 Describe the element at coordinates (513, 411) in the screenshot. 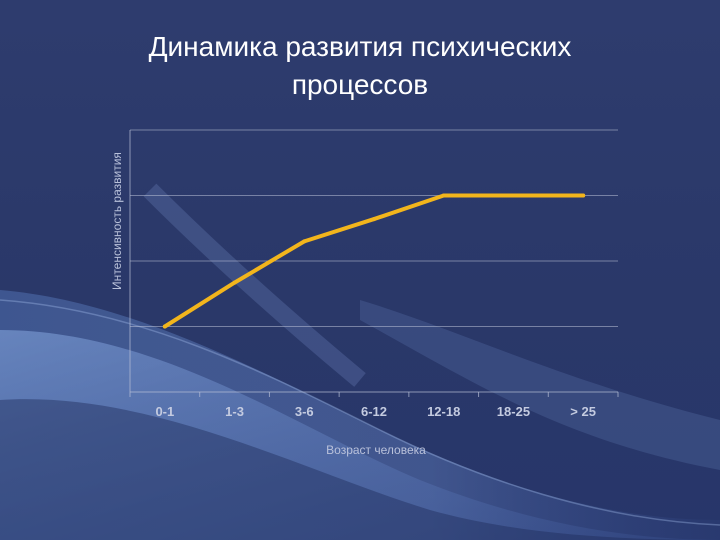

I see `x-tick-label: 18-25` at that location.